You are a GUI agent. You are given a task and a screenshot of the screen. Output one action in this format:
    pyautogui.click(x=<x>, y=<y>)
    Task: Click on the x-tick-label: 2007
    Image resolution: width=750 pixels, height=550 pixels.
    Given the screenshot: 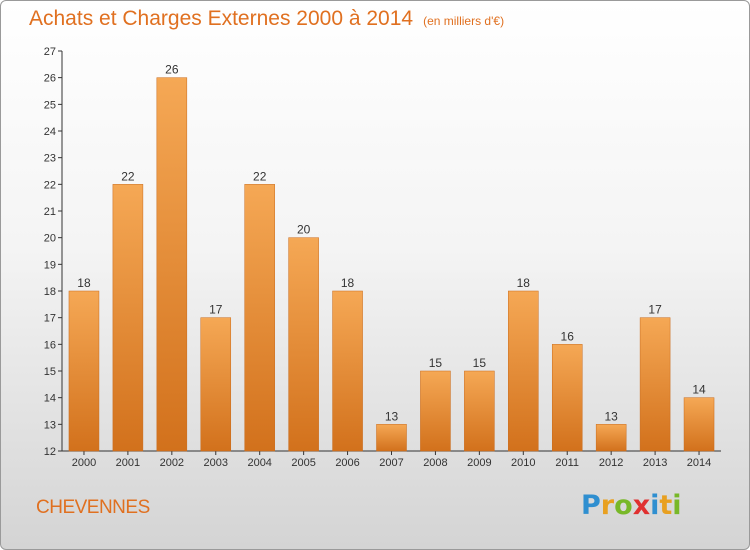 What is the action you would take?
    pyautogui.click(x=391, y=463)
    